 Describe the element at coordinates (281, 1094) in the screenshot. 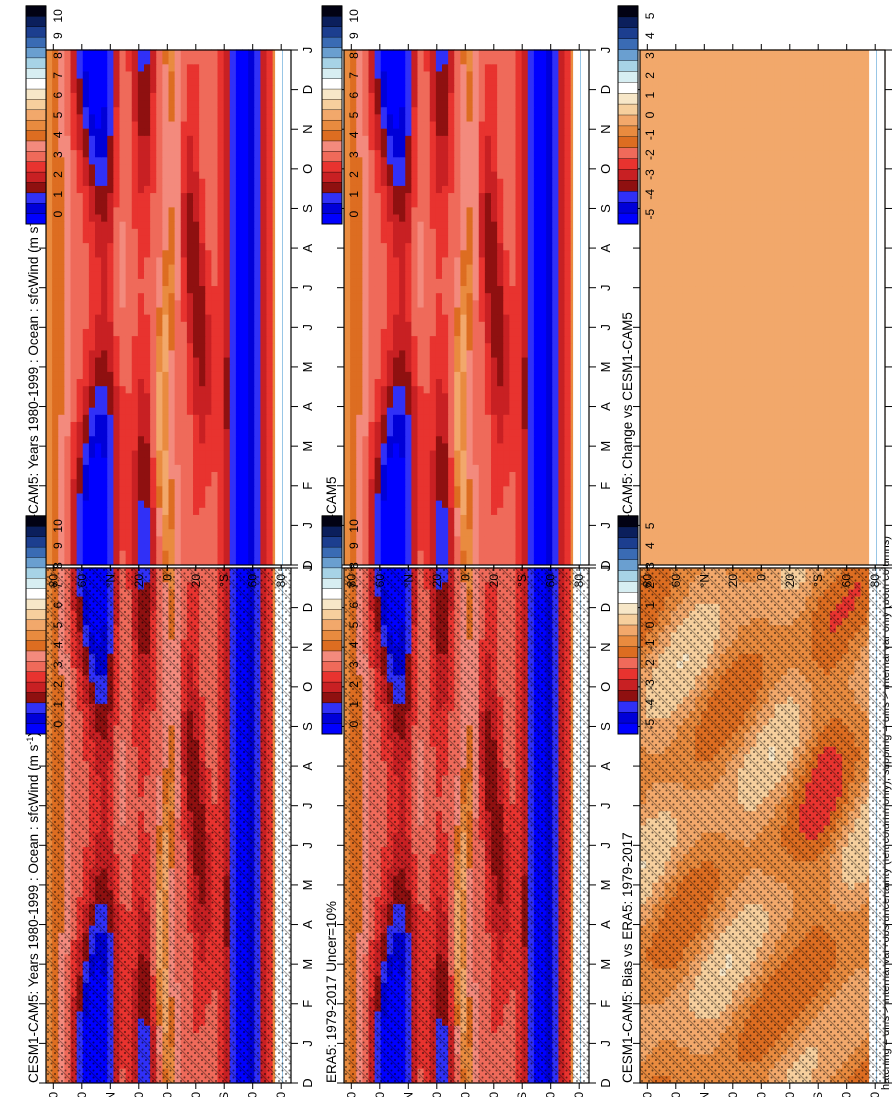

I see `y-tick-label: 80` at that location.